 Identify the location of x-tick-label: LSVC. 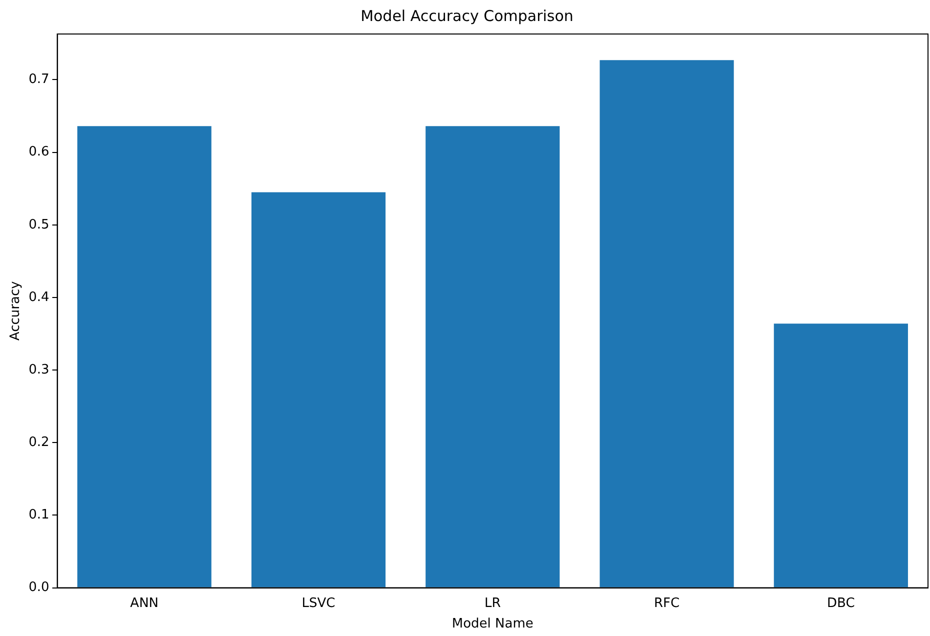
(319, 603).